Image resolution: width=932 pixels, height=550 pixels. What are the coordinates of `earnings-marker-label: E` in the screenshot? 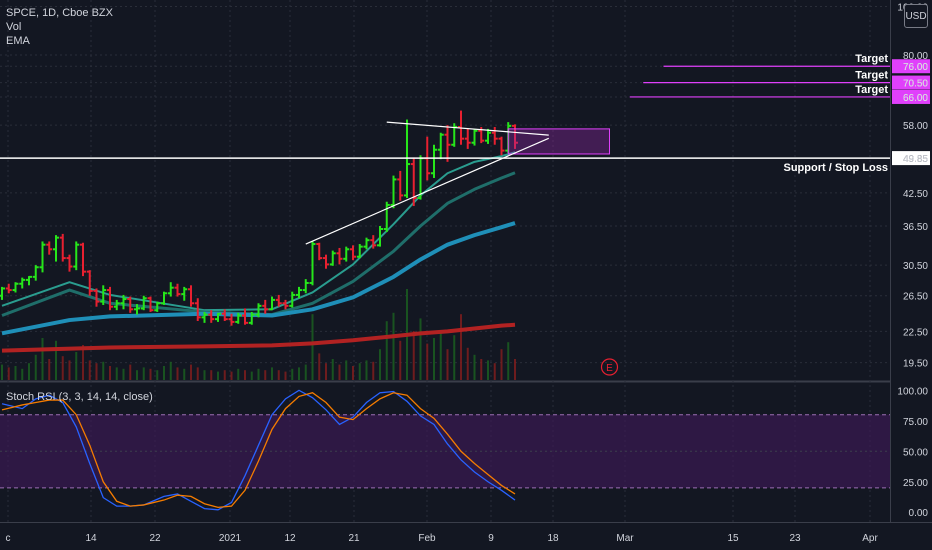 It's located at (609, 368).